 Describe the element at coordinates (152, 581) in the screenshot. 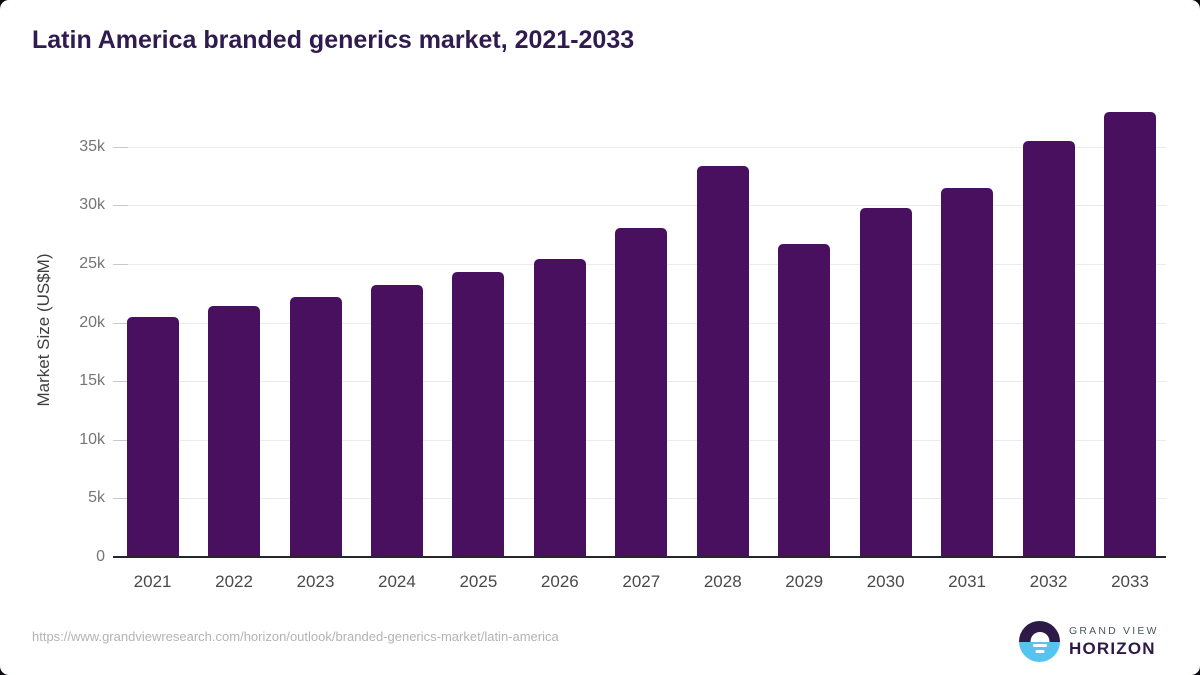

I see `x-tick-label-2021: 2021` at that location.